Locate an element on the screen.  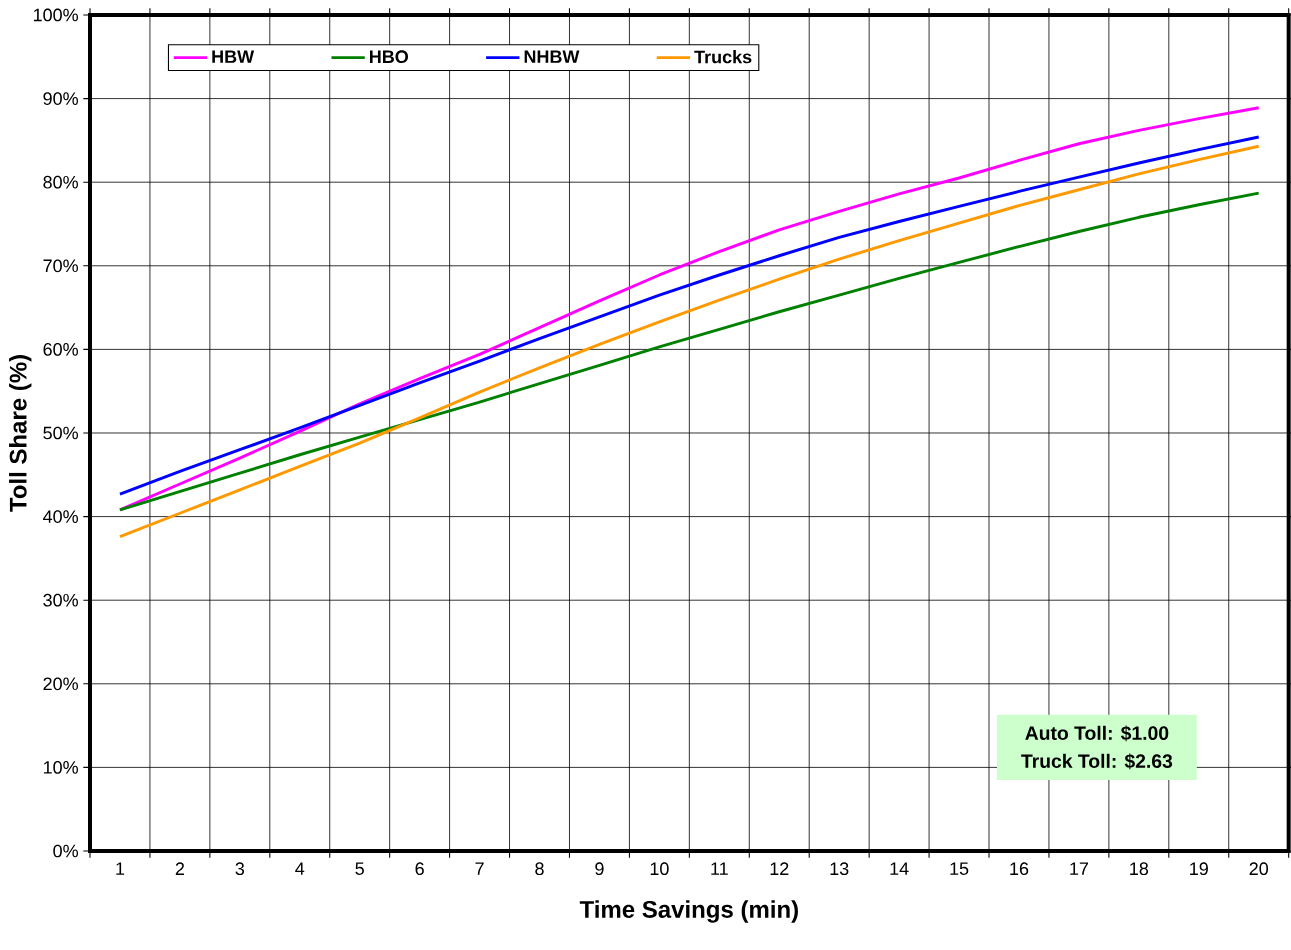
y-axis-title: Toll Share (%) is located at coordinates (20, 433).